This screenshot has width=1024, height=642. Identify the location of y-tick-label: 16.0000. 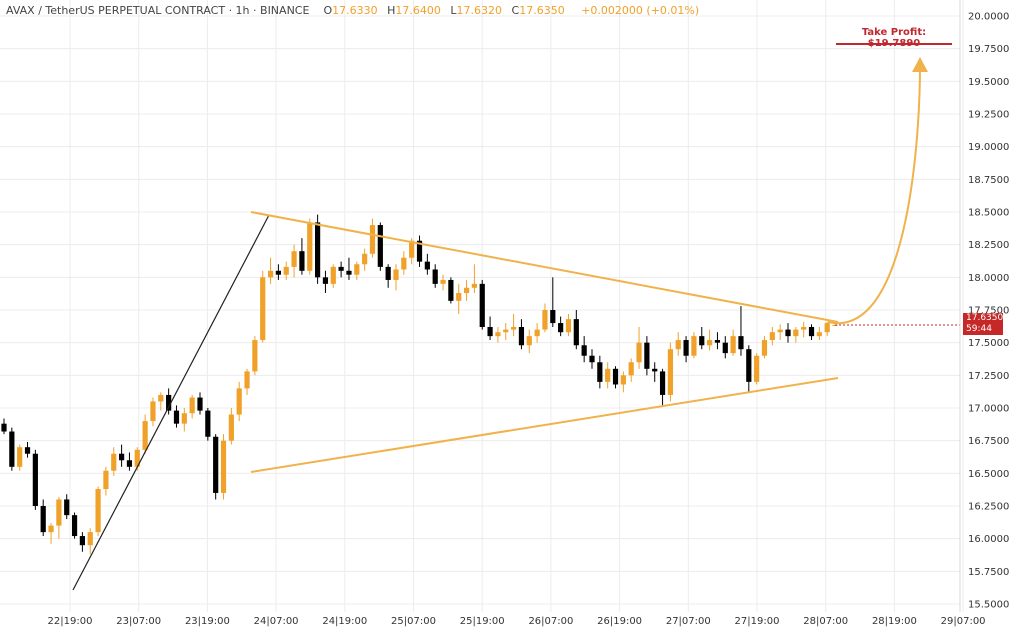
(988, 539).